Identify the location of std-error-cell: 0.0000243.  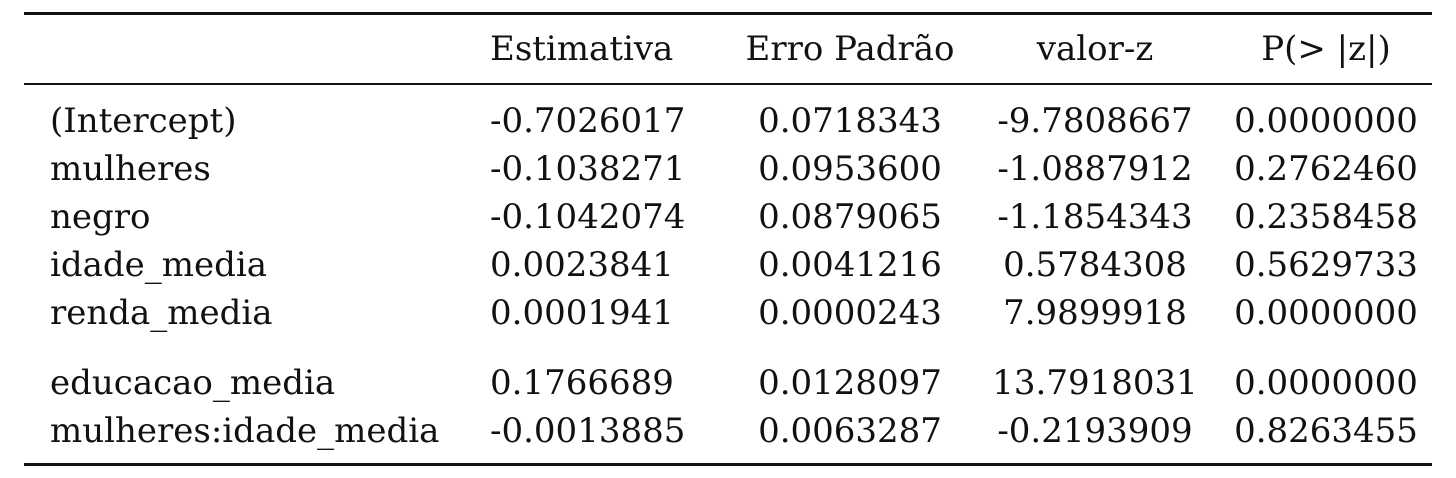
(850, 313).